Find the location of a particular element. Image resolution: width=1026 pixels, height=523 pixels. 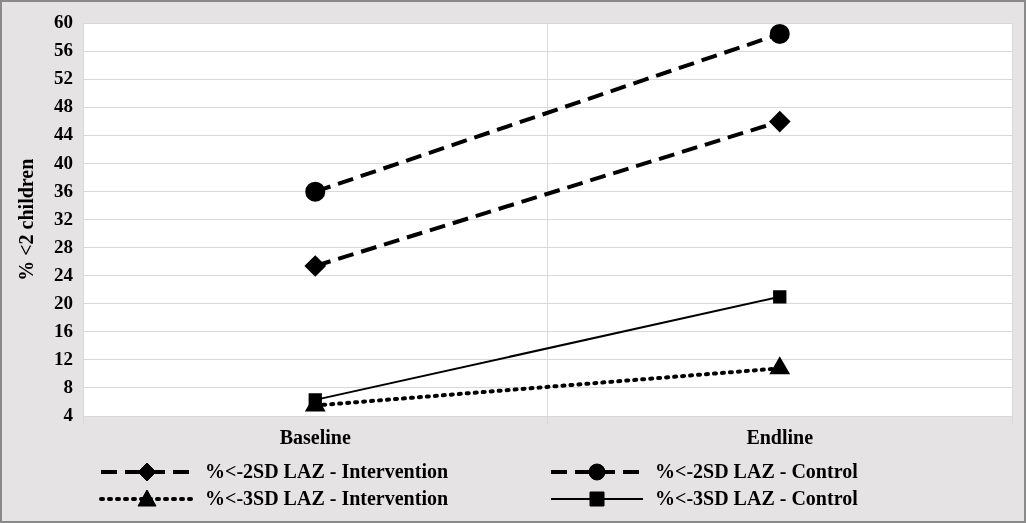

legend-label: %<-2SD LAZ - Intervention is located at coordinates (327, 471).